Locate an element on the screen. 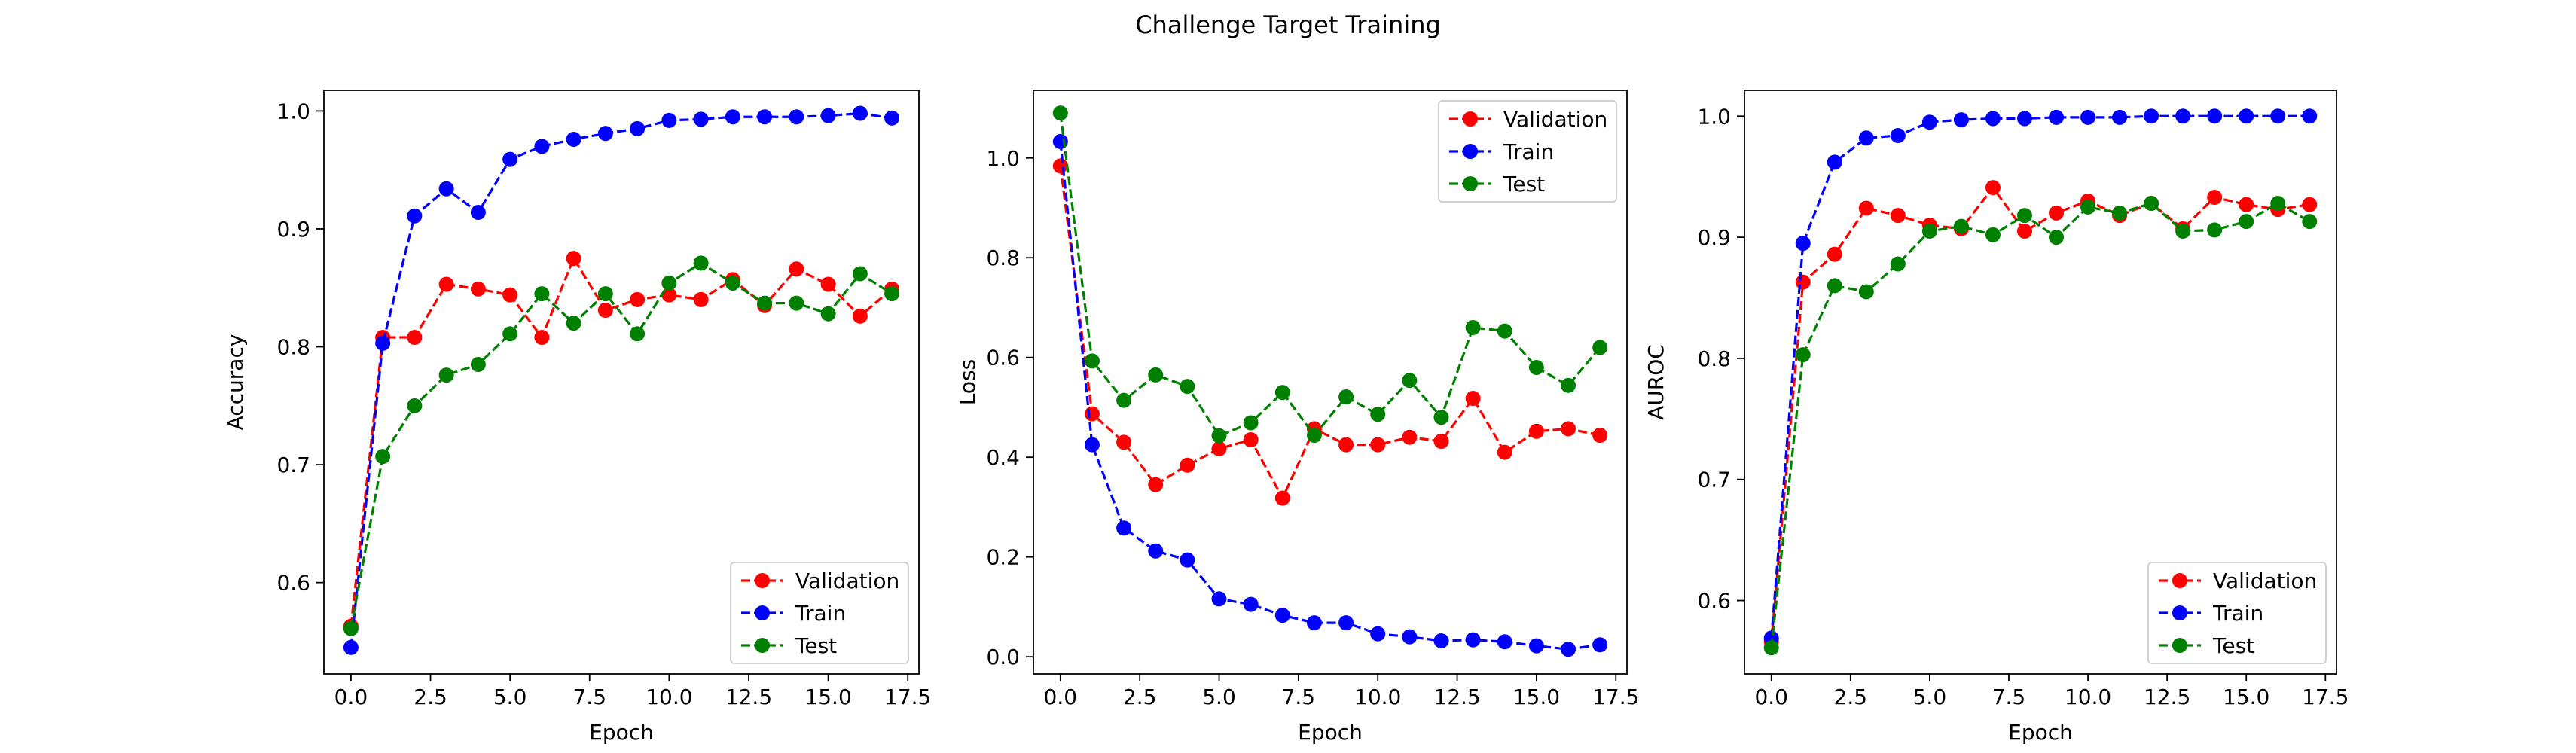 The image size is (2576, 753). legend-marker-test is located at coordinates (763, 645).